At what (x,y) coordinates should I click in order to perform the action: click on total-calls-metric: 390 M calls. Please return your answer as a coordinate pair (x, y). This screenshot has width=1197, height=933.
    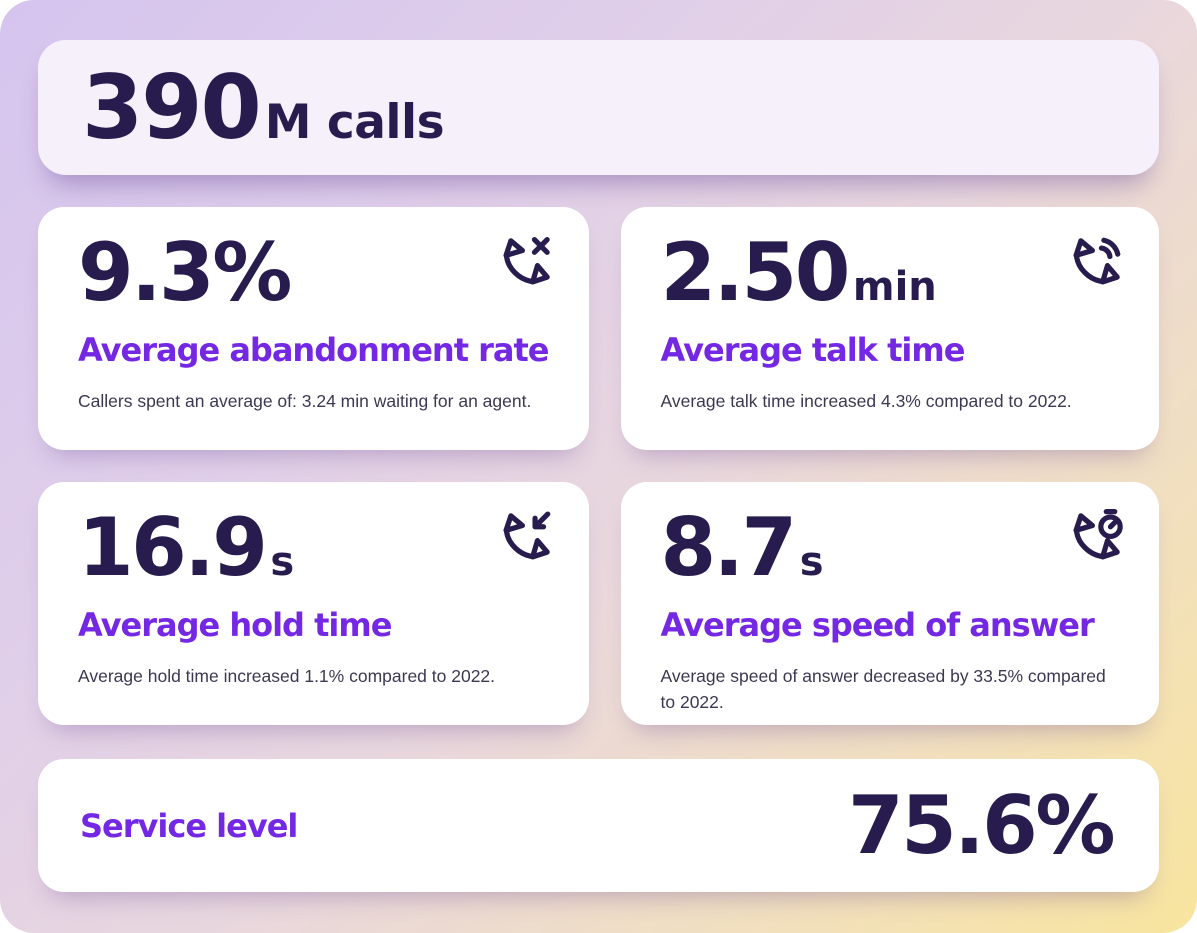
    Looking at the image, I should click on (263, 107).